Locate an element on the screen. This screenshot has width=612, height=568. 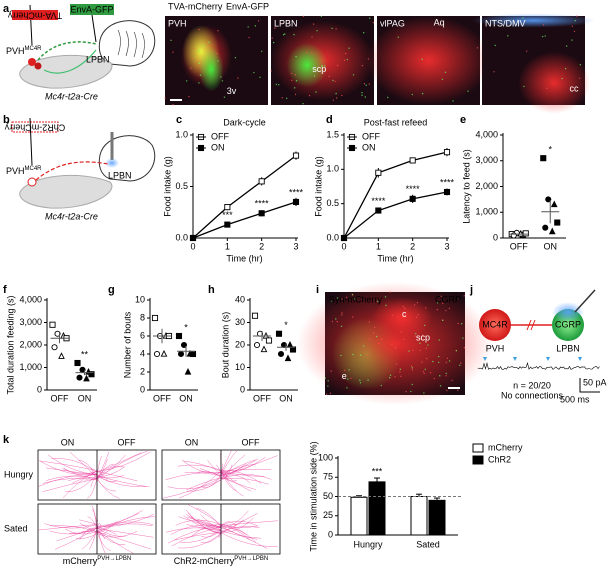
construct-box is located at coordinates (35, 15).